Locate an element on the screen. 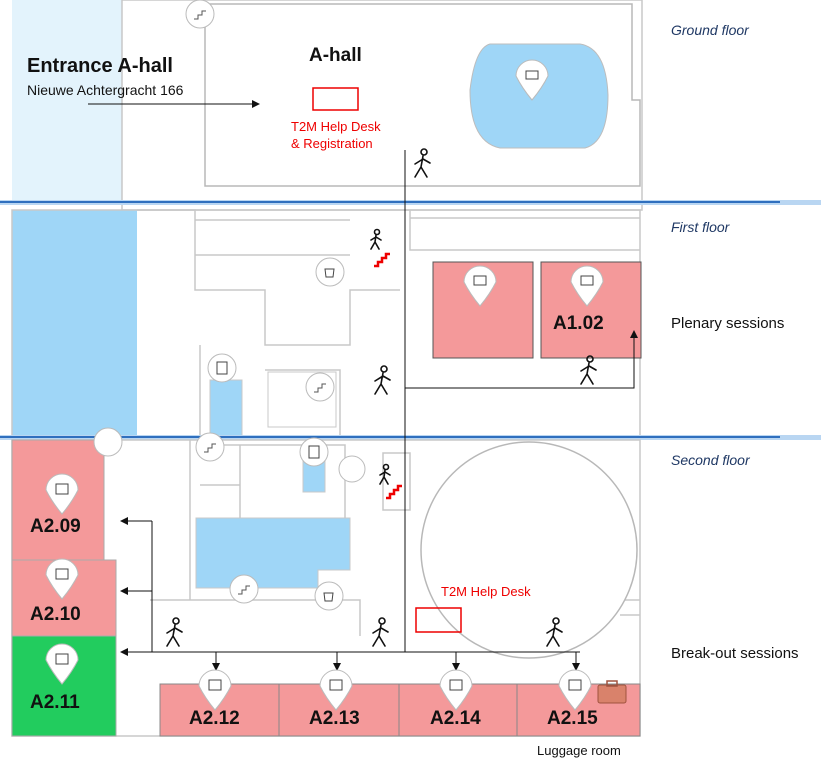  elevator-pin-icon is located at coordinates (222, 368).